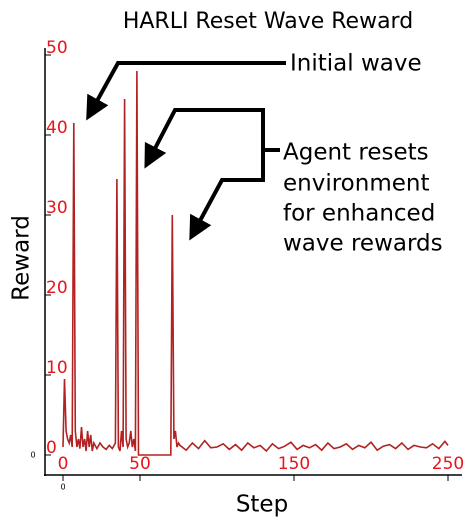 The image size is (476, 519). I want to click on x-tick-label: 50, so click(140, 464).